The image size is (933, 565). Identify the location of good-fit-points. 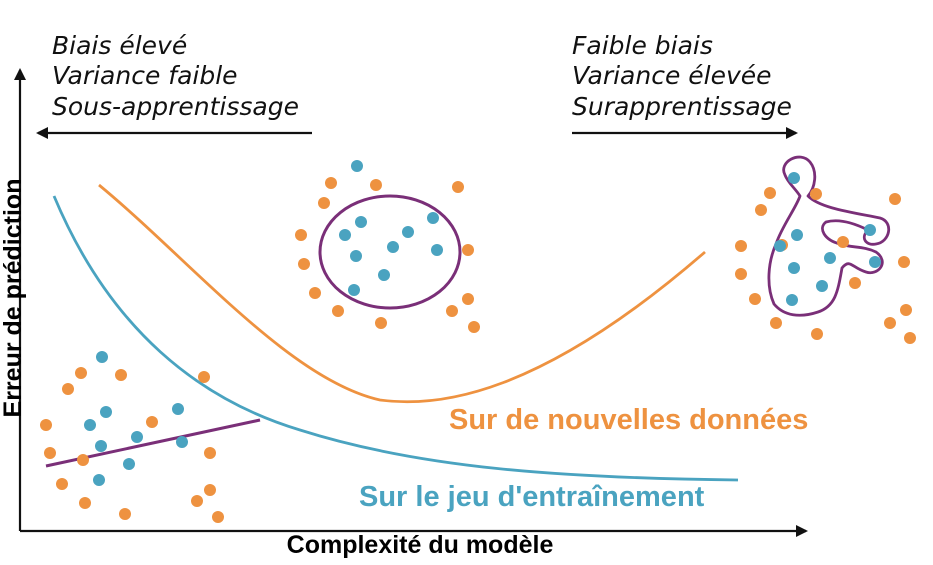
(387, 246).